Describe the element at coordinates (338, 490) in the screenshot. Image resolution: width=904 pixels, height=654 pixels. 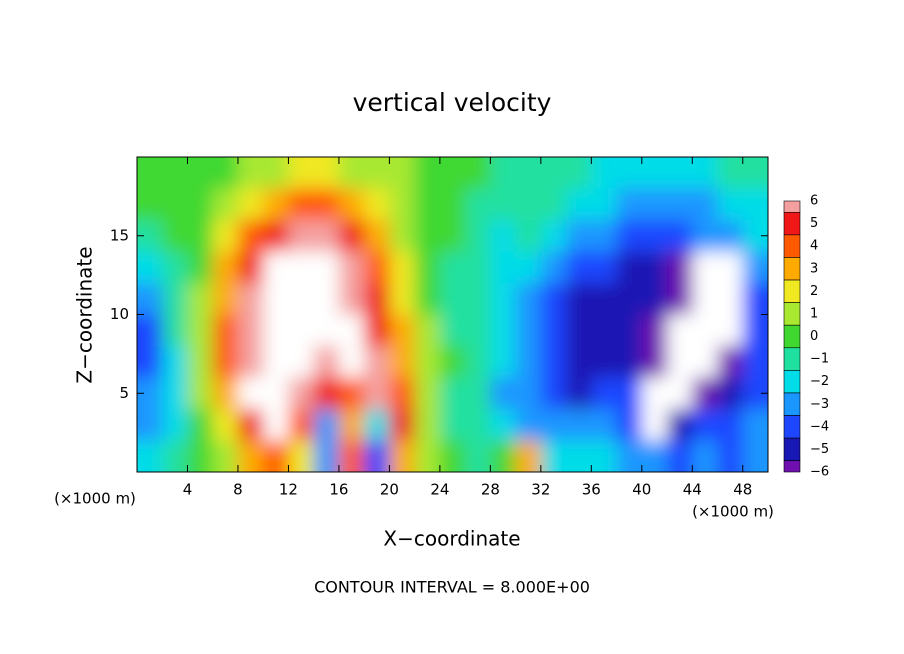
I see `x-tick-label: 16` at that location.